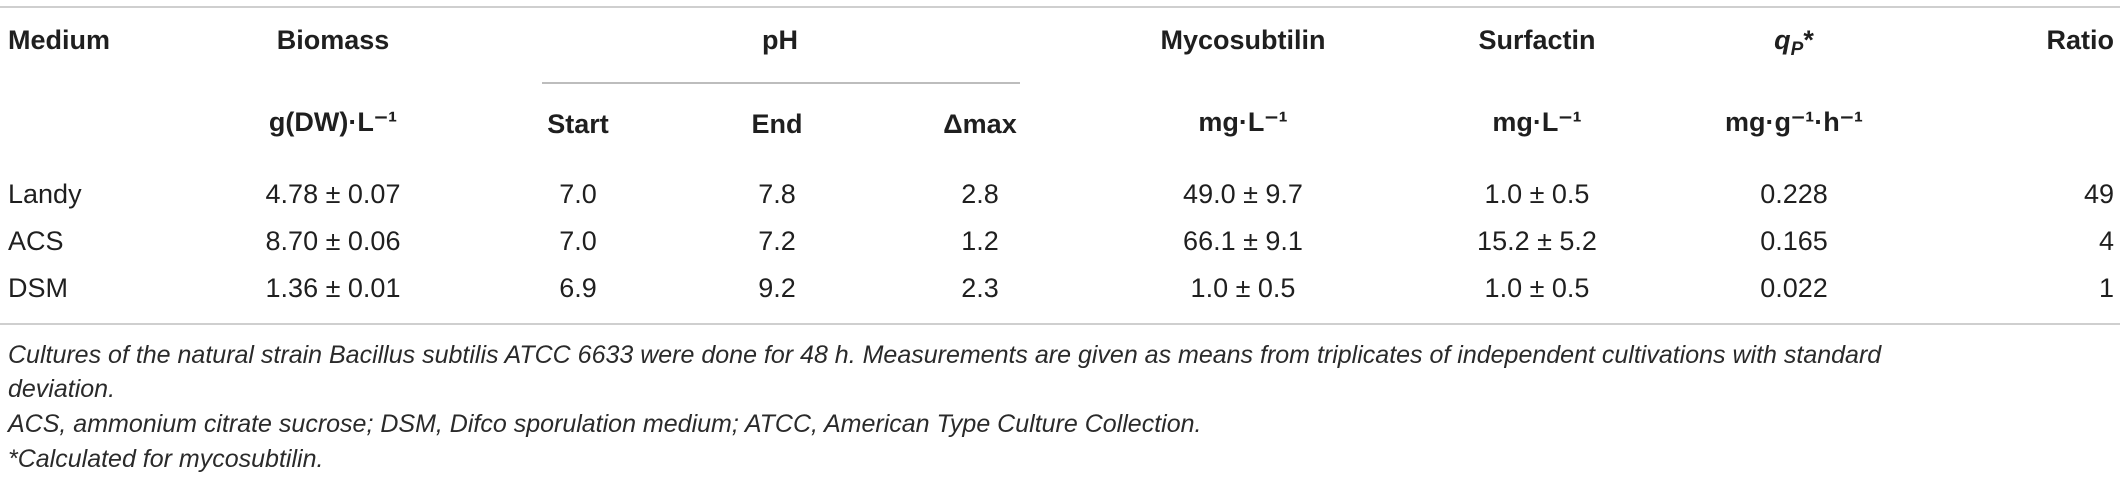  I want to click on subheader-surfactin-unit: mg·L⁻¹, so click(1537, 122).